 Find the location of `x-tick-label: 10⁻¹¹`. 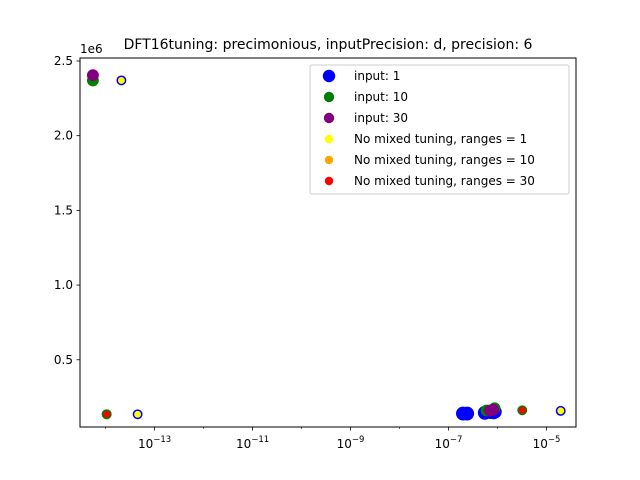

x-tick-label: 10⁻¹¹ is located at coordinates (252, 443).